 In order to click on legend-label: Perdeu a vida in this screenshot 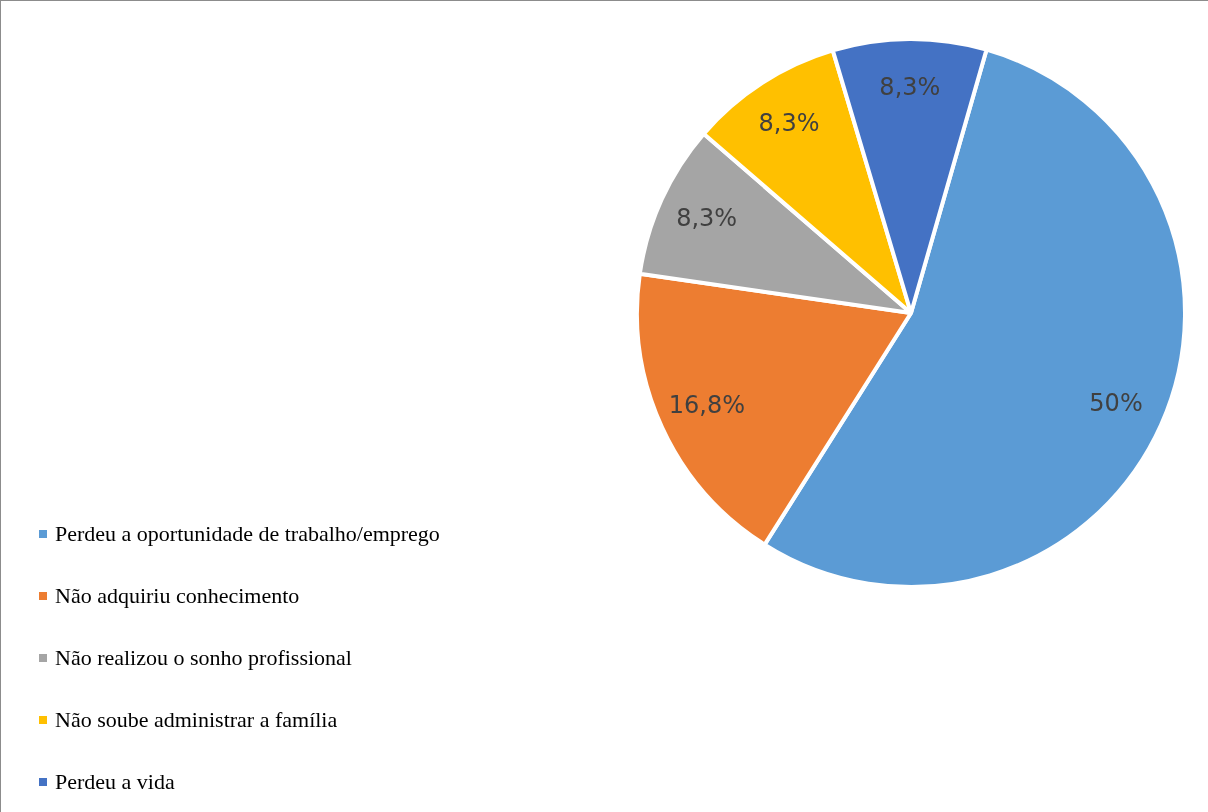, I will do `click(115, 781)`.